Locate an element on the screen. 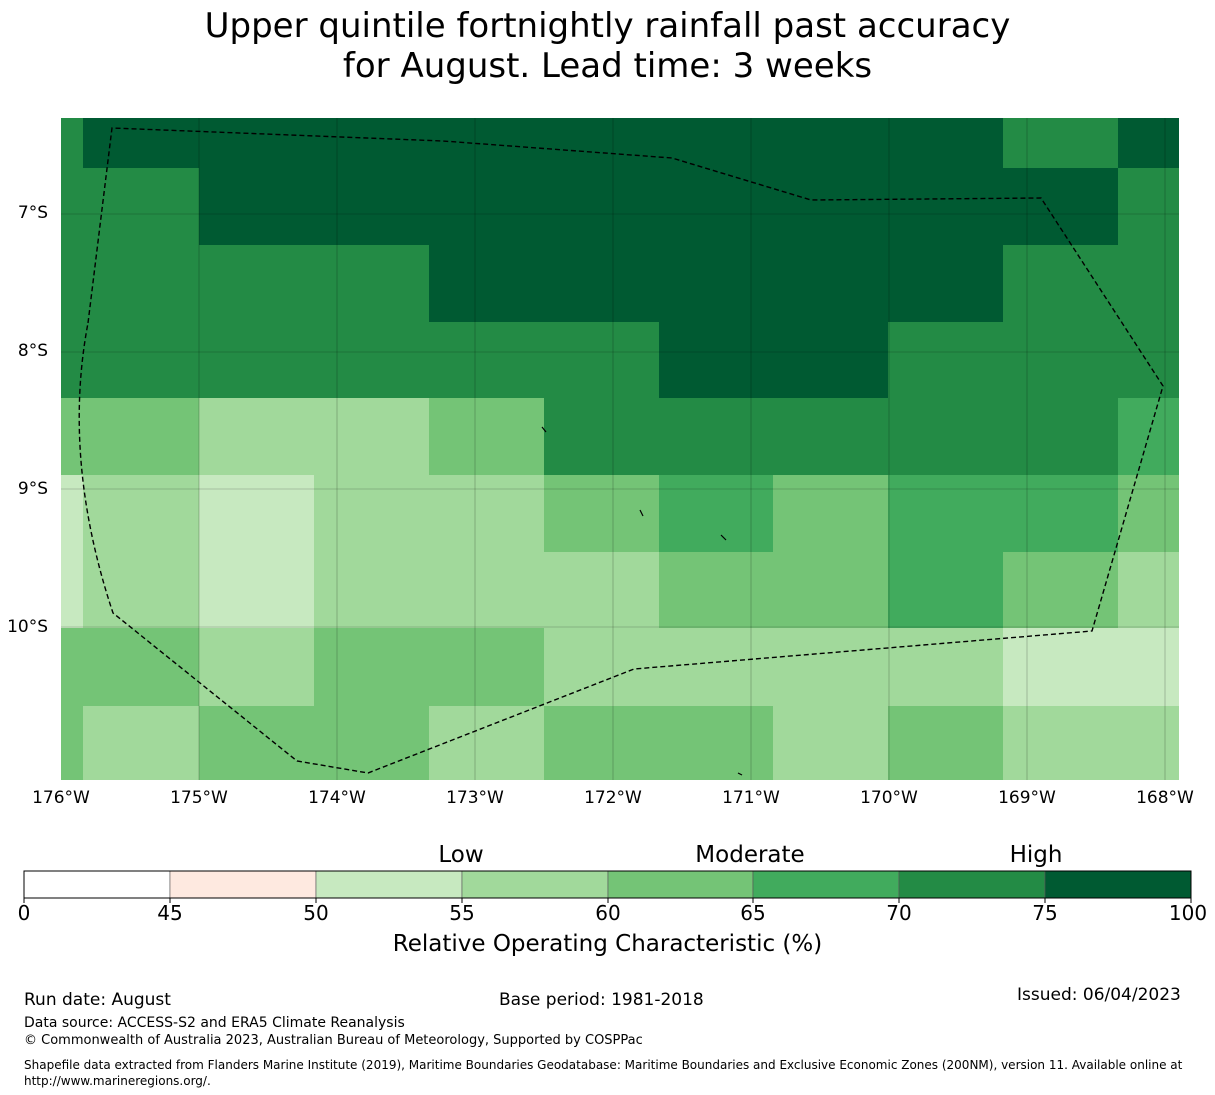 Image resolution: width=1215 pixels, height=1095 pixels. colorbar-tick: 55 is located at coordinates (462, 913).